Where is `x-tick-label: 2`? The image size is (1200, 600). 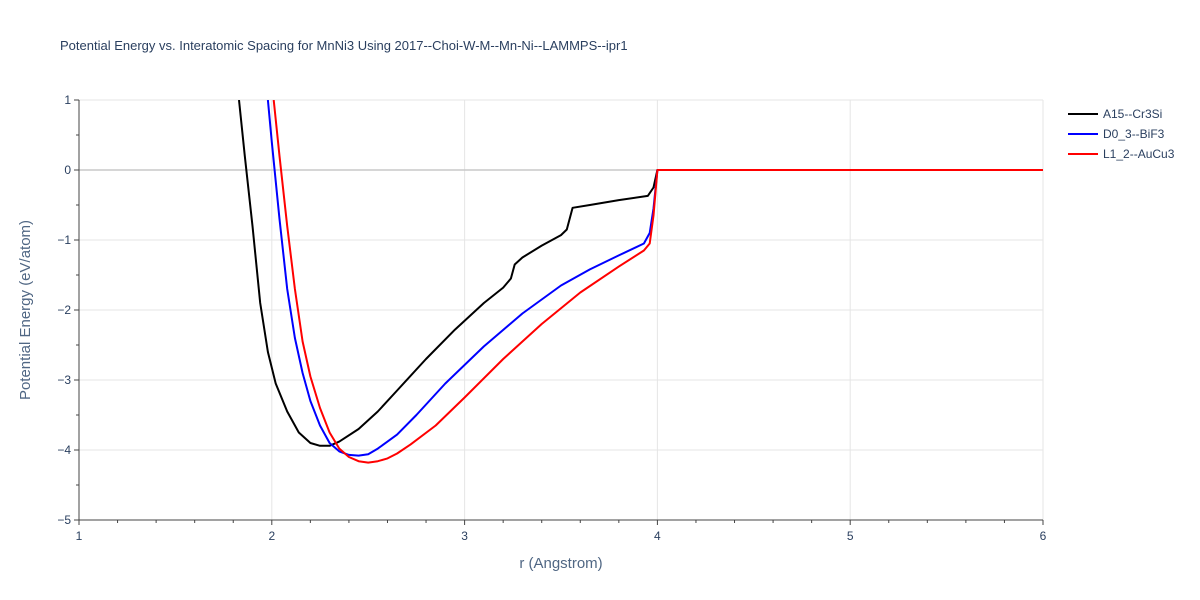 x-tick-label: 2 is located at coordinates (271, 536).